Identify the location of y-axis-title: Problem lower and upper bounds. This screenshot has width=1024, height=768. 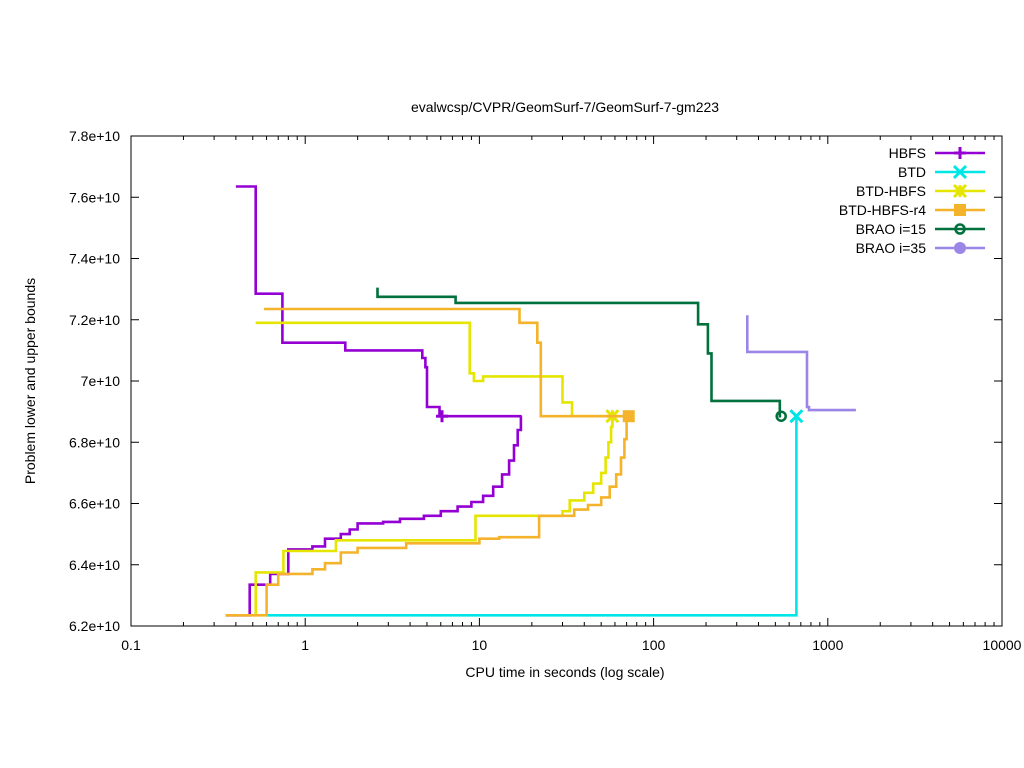
(30, 381).